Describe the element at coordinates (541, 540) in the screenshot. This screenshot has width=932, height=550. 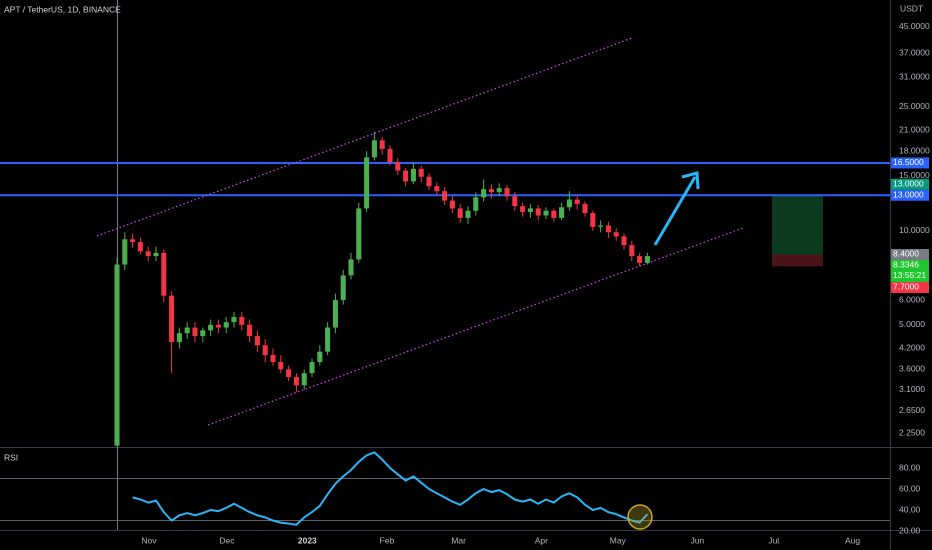
I see `x-tick-label: Apr` at that location.